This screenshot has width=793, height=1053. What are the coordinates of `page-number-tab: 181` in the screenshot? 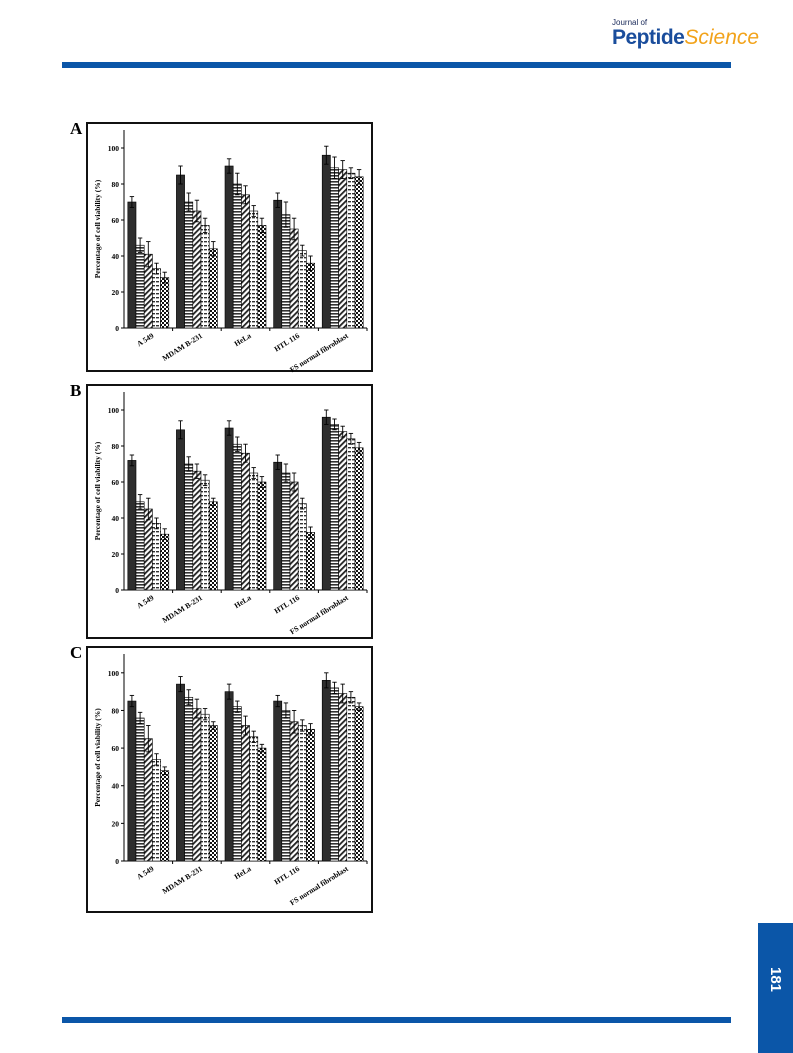 It's located at (775, 988).